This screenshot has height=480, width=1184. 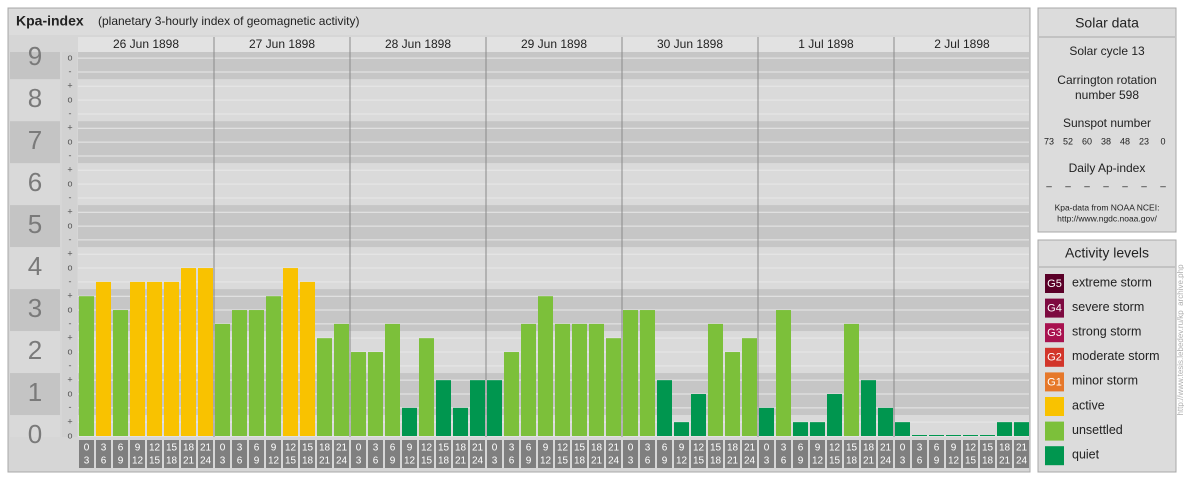 What do you see at coordinates (1105, 381) in the screenshot?
I see `legend-label: minor storm` at bounding box center [1105, 381].